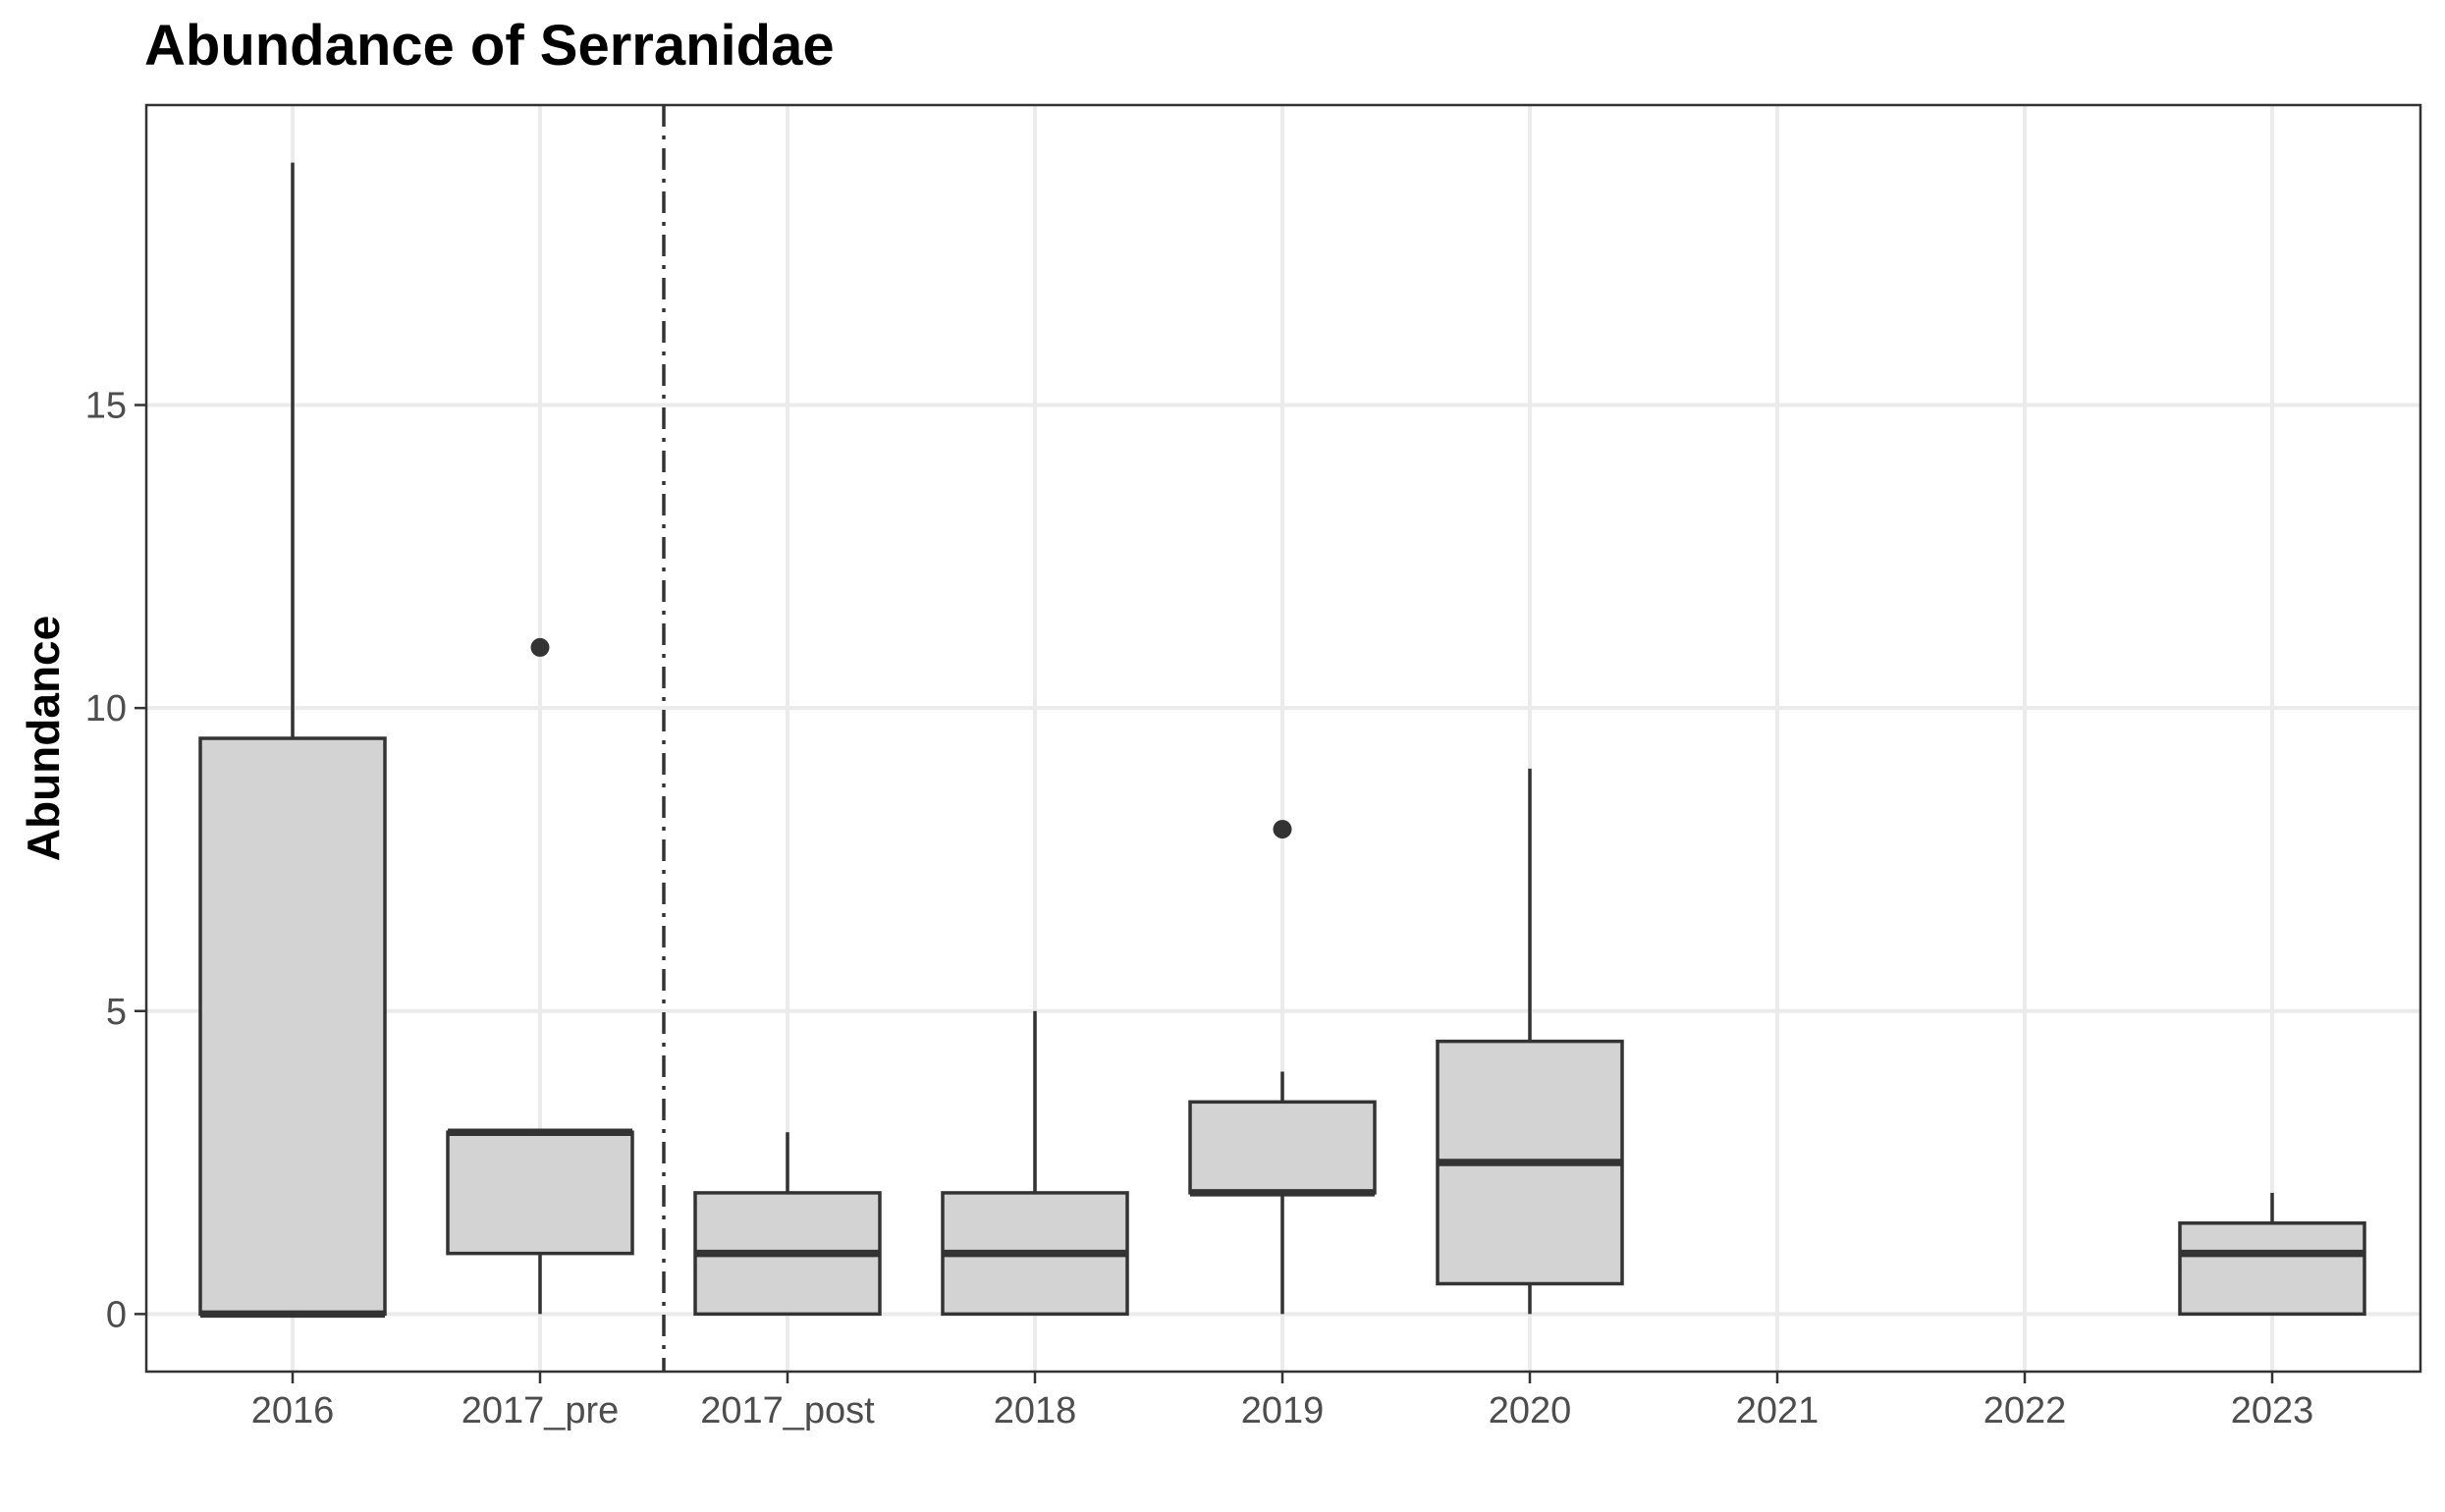 The height and width of the screenshot is (1512, 2445). What do you see at coordinates (116, 1012) in the screenshot?
I see `y-tick-label: 5` at bounding box center [116, 1012].